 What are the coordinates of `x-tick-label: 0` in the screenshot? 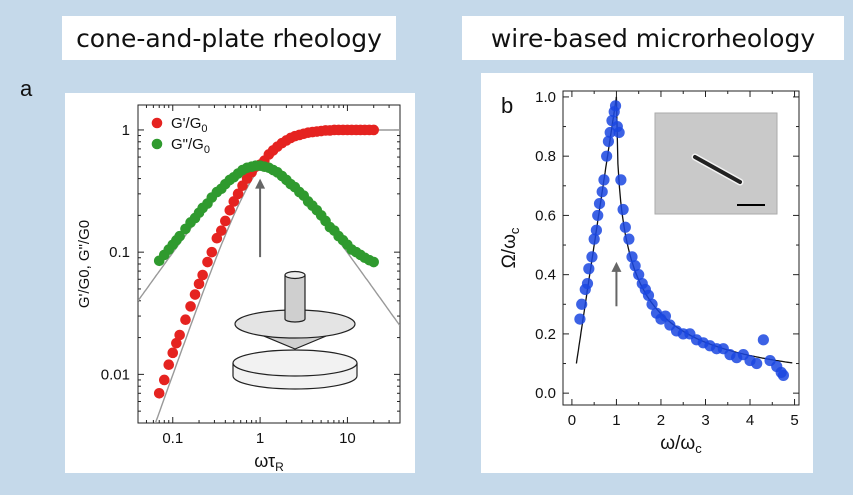 It's located at (572, 420).